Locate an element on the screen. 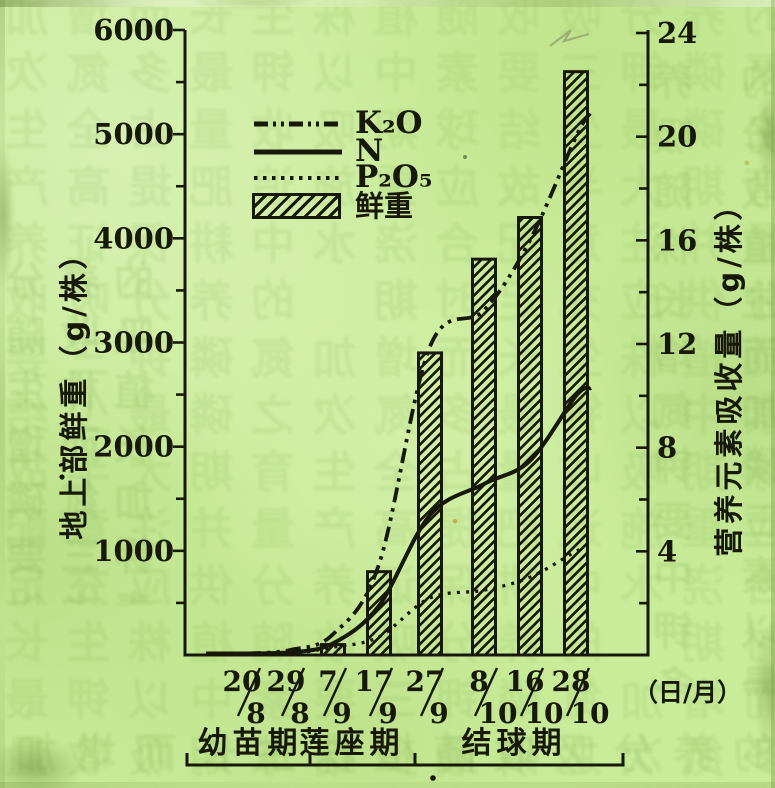 Image resolution: width=775 pixels, height=788 pixels. svg-text: 3000 is located at coordinates (133, 343).